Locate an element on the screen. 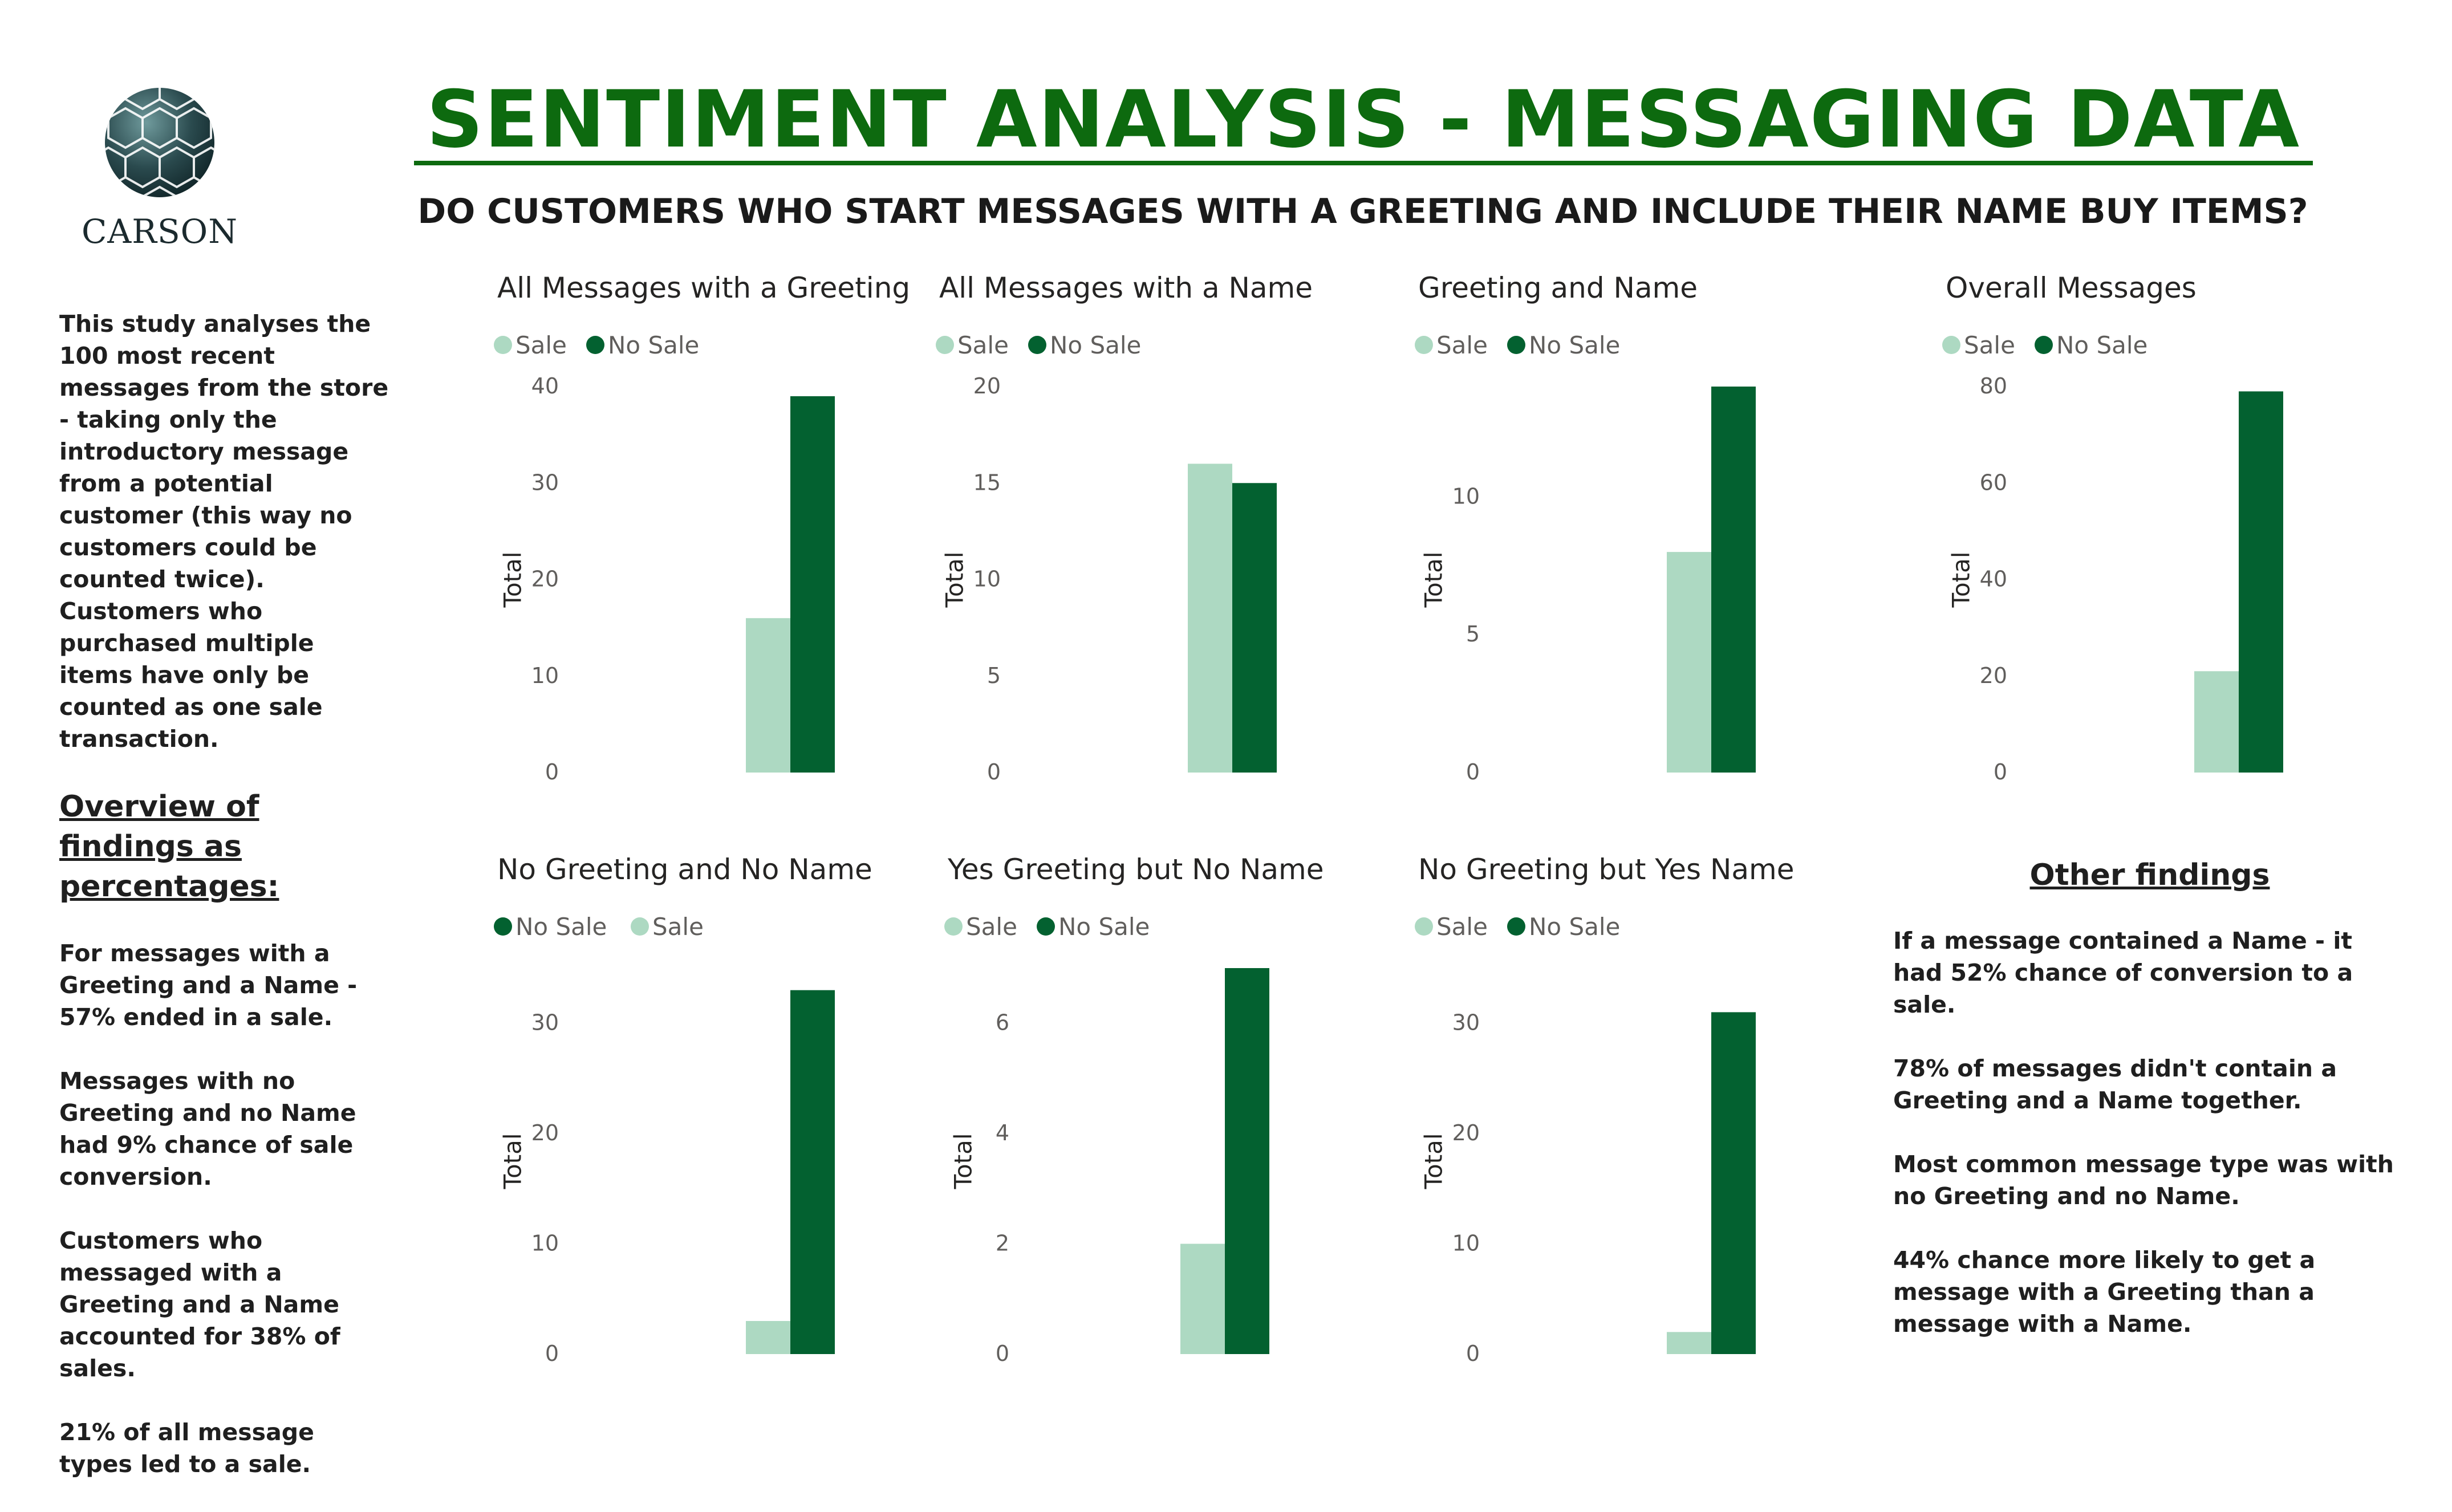 The width and height of the screenshot is (2452, 1512). y-tick-label: 5 is located at coordinates (1473, 634).